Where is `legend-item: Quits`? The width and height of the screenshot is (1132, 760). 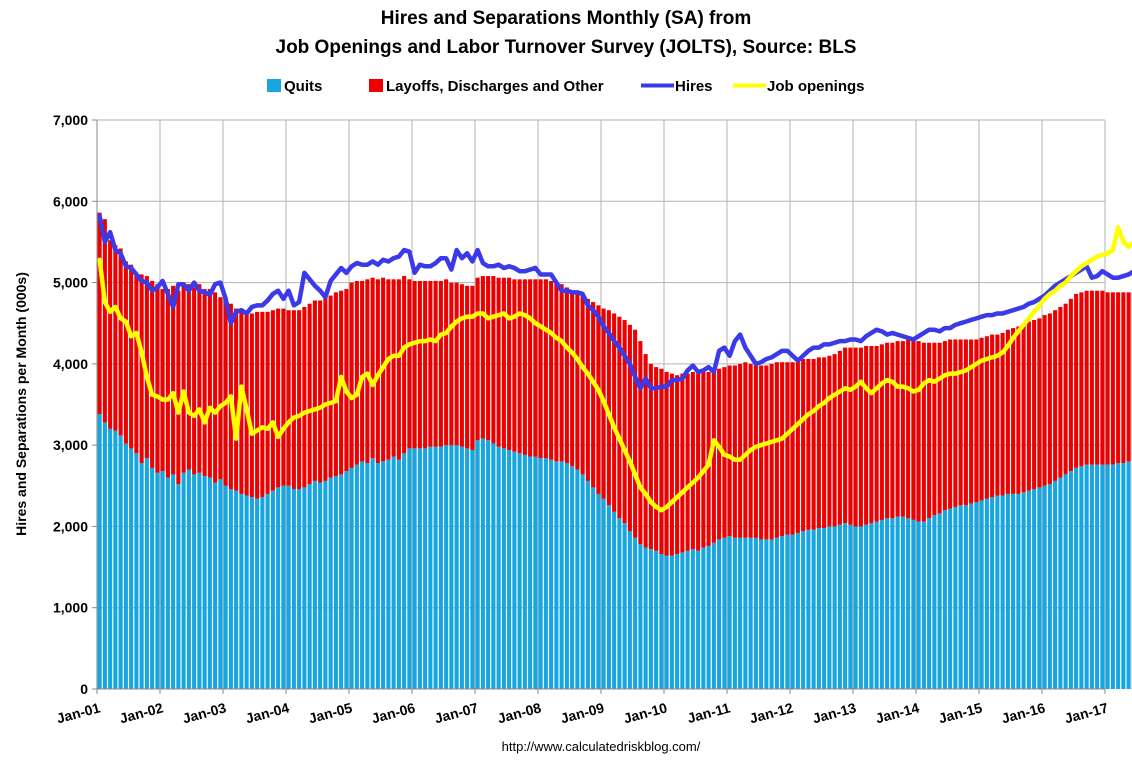
legend-item: Quits is located at coordinates (294, 86).